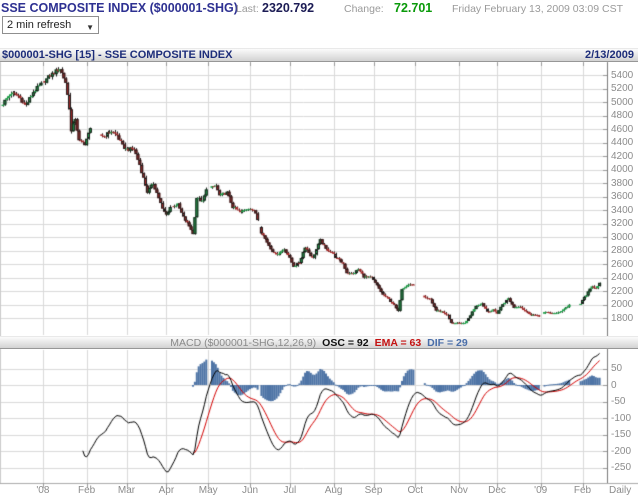  Describe the element at coordinates (447, 343) in the screenshot. I see `macd-dif-value: DIF = 29` at that location.